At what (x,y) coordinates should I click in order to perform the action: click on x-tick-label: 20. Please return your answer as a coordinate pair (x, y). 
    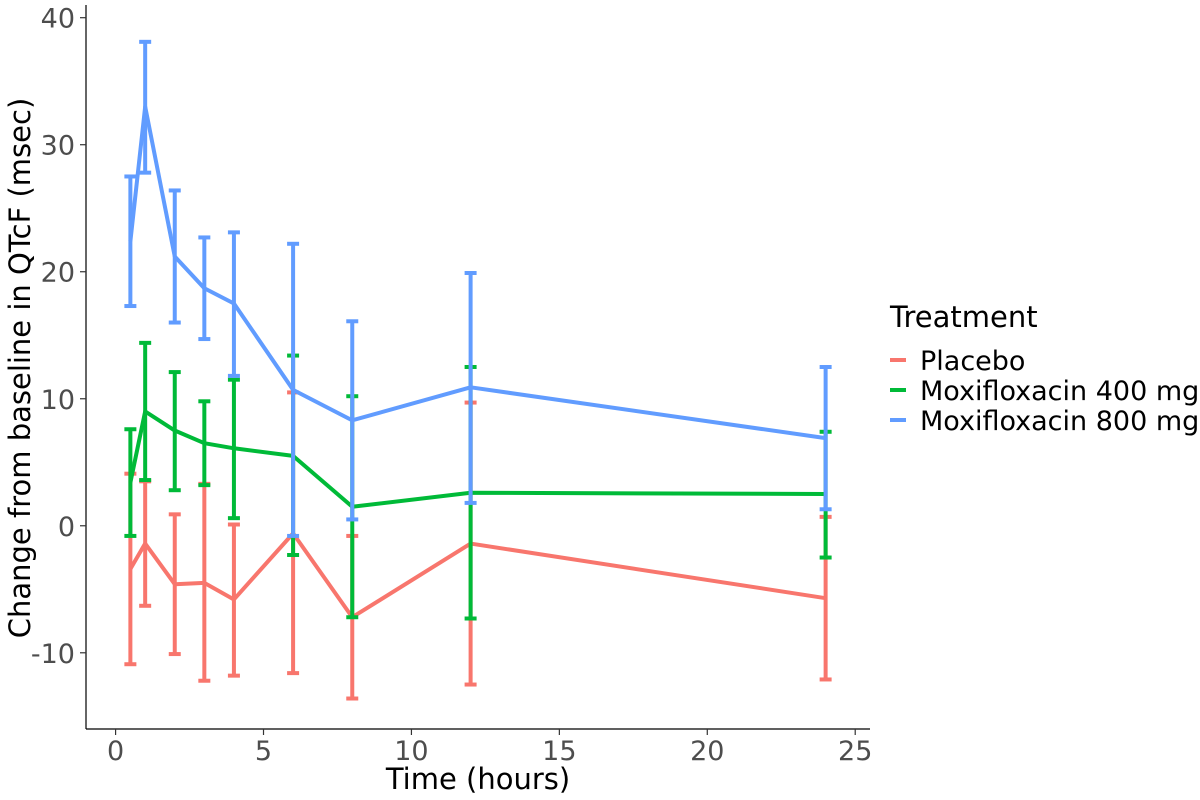
    Looking at the image, I should click on (707, 751).